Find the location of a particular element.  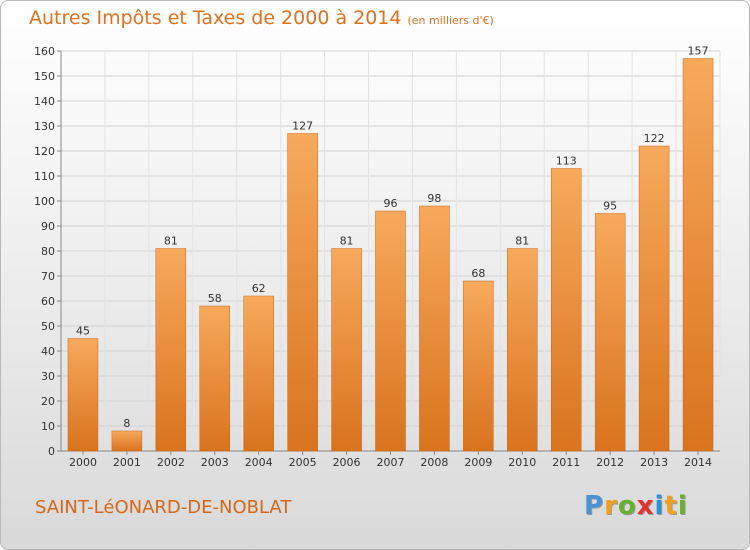

logo-letter: P is located at coordinates (594, 506).